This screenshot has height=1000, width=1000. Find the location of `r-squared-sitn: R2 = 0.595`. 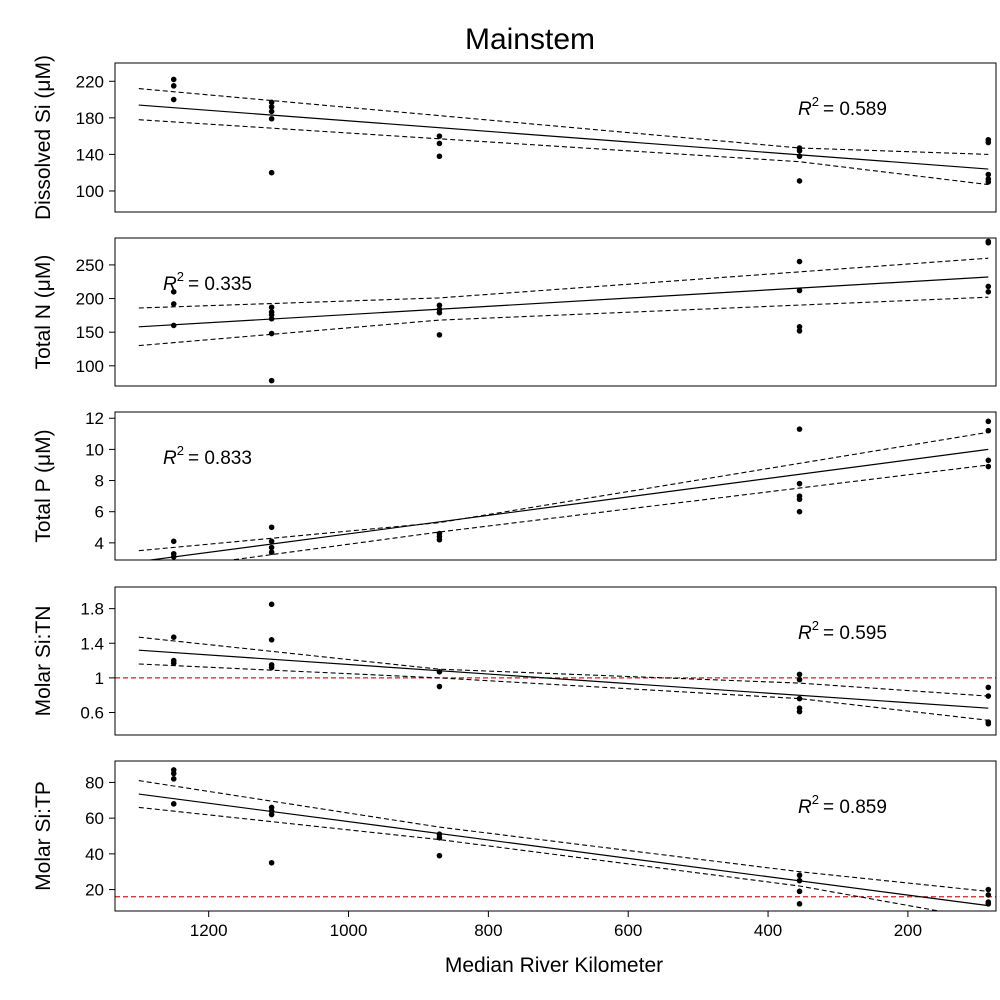

r-squared-sitn: R2 = 0.595 is located at coordinates (842, 631).